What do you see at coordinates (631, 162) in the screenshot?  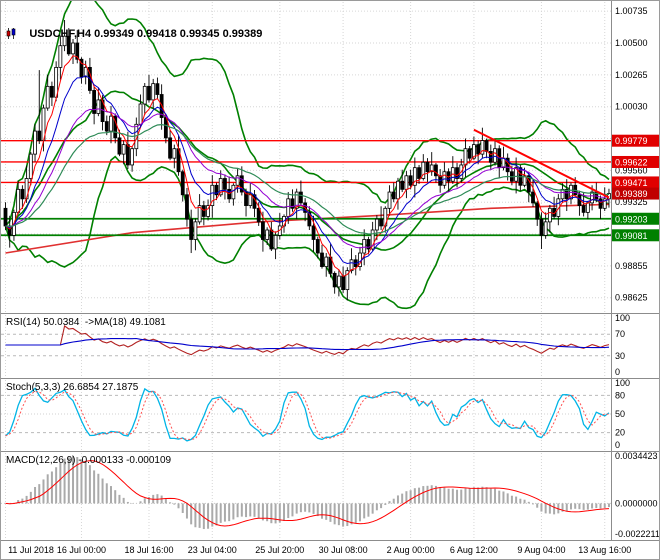 I see `price-badge-label: 0.99622` at bounding box center [631, 162].